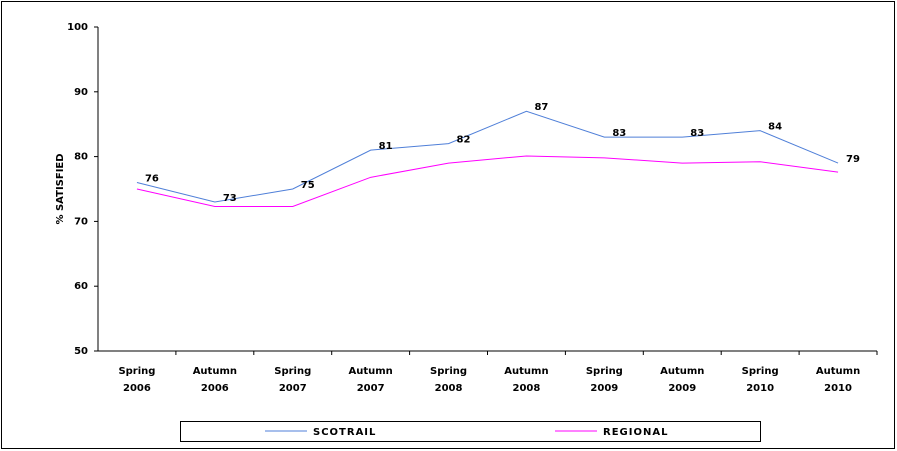  I want to click on x-tick-label: Spring 2009, so click(604, 380).